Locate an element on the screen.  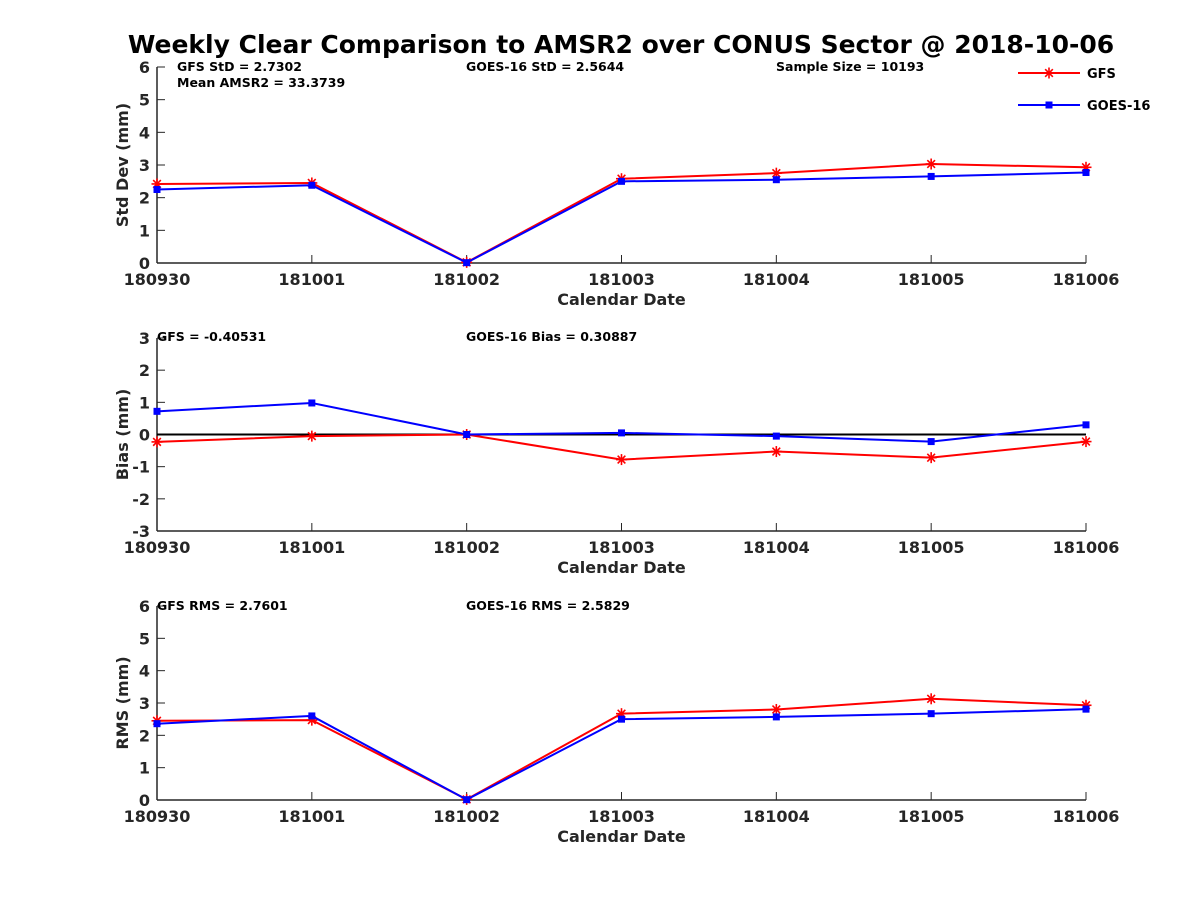
y-tick-label: -3 is located at coordinates (141, 531).